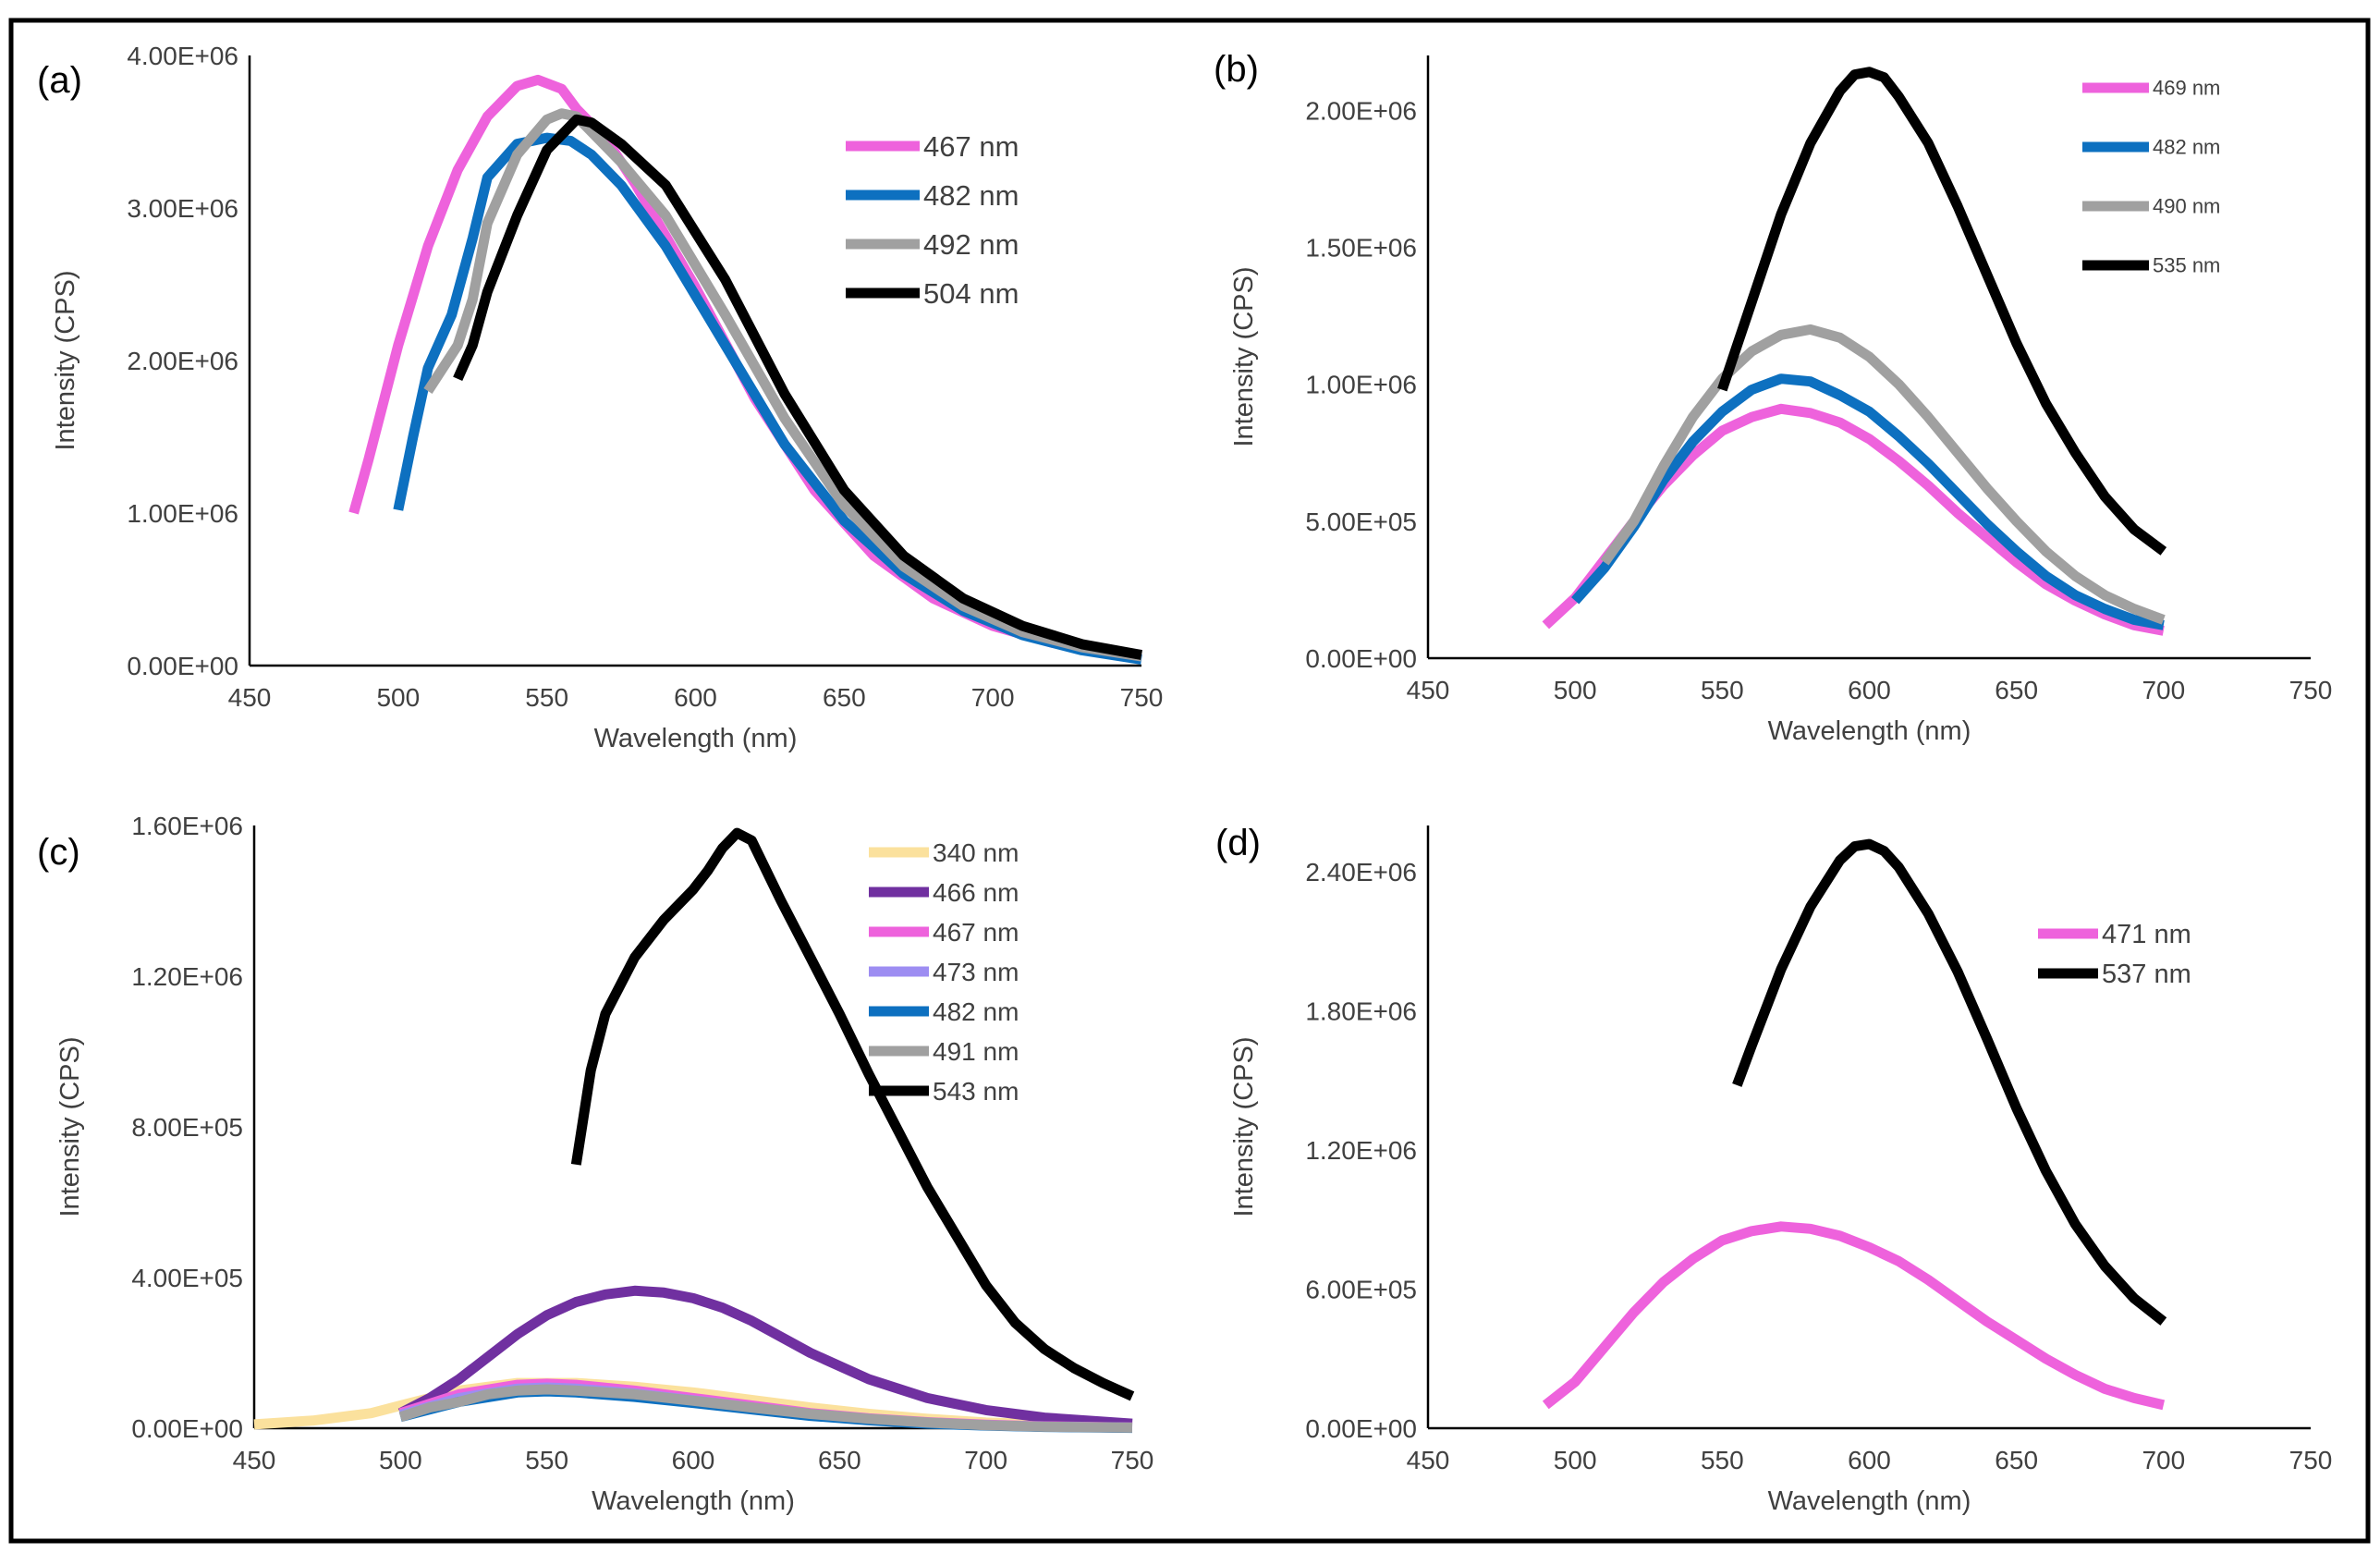 The height and width of the screenshot is (1553, 2380). What do you see at coordinates (2186, 207) in the screenshot?
I see `legend-label: 490 nm` at bounding box center [2186, 207].